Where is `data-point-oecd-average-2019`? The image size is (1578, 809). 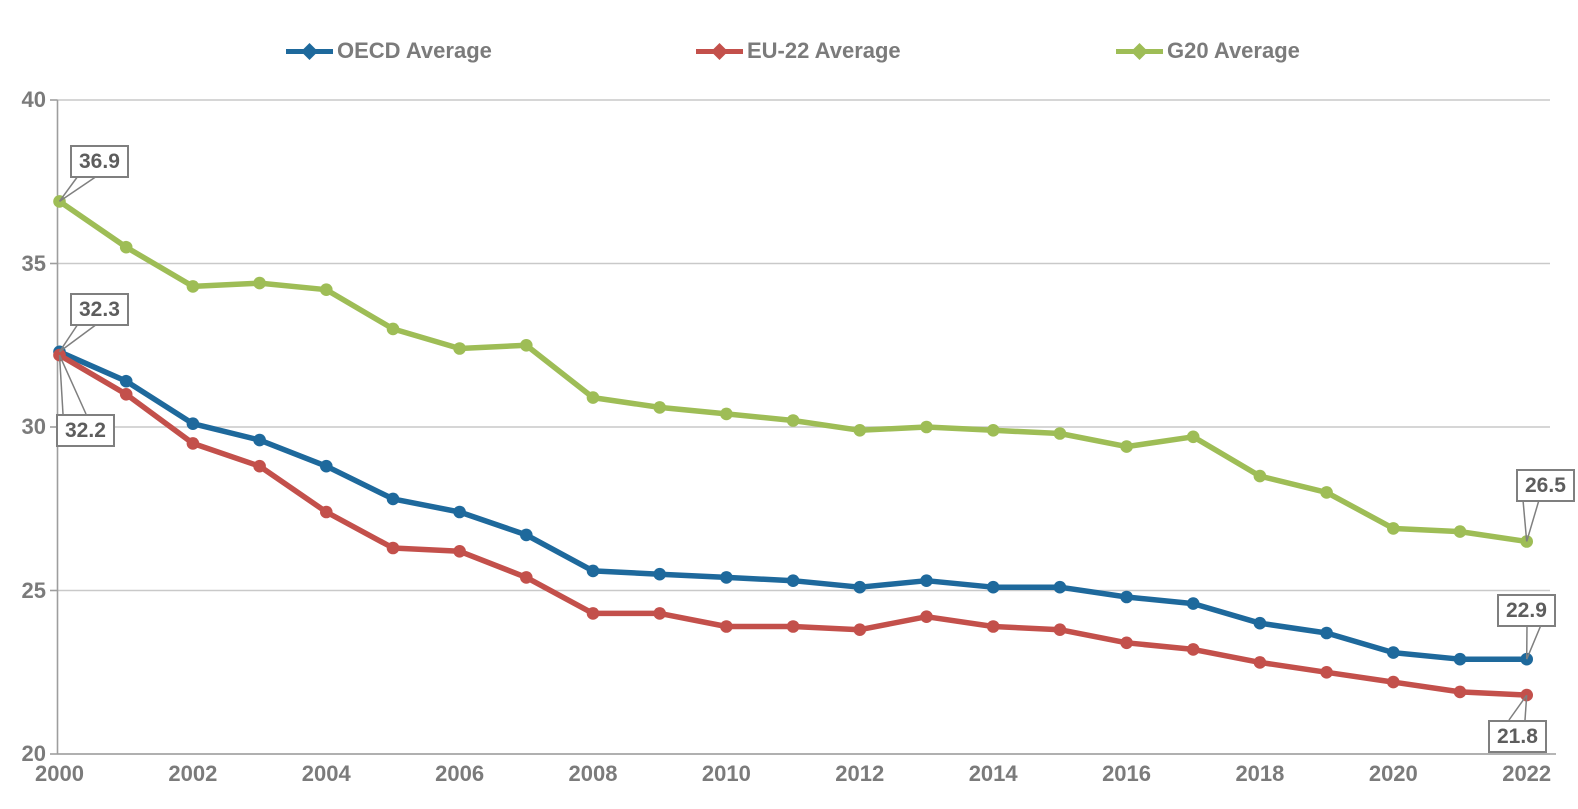
data-point-oecd-average-2019 is located at coordinates (1326, 633).